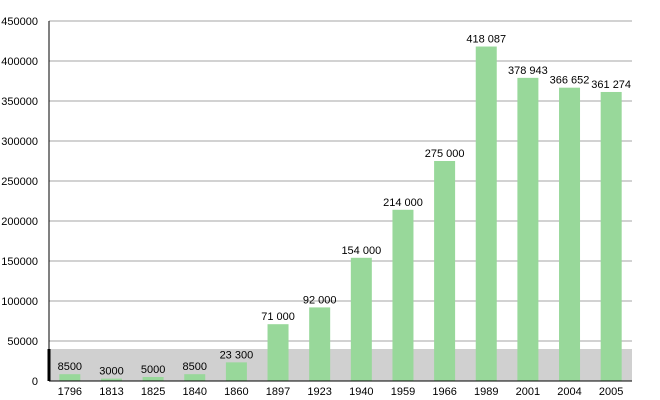 The image size is (660, 400). I want to click on bar-1959, so click(403, 295).